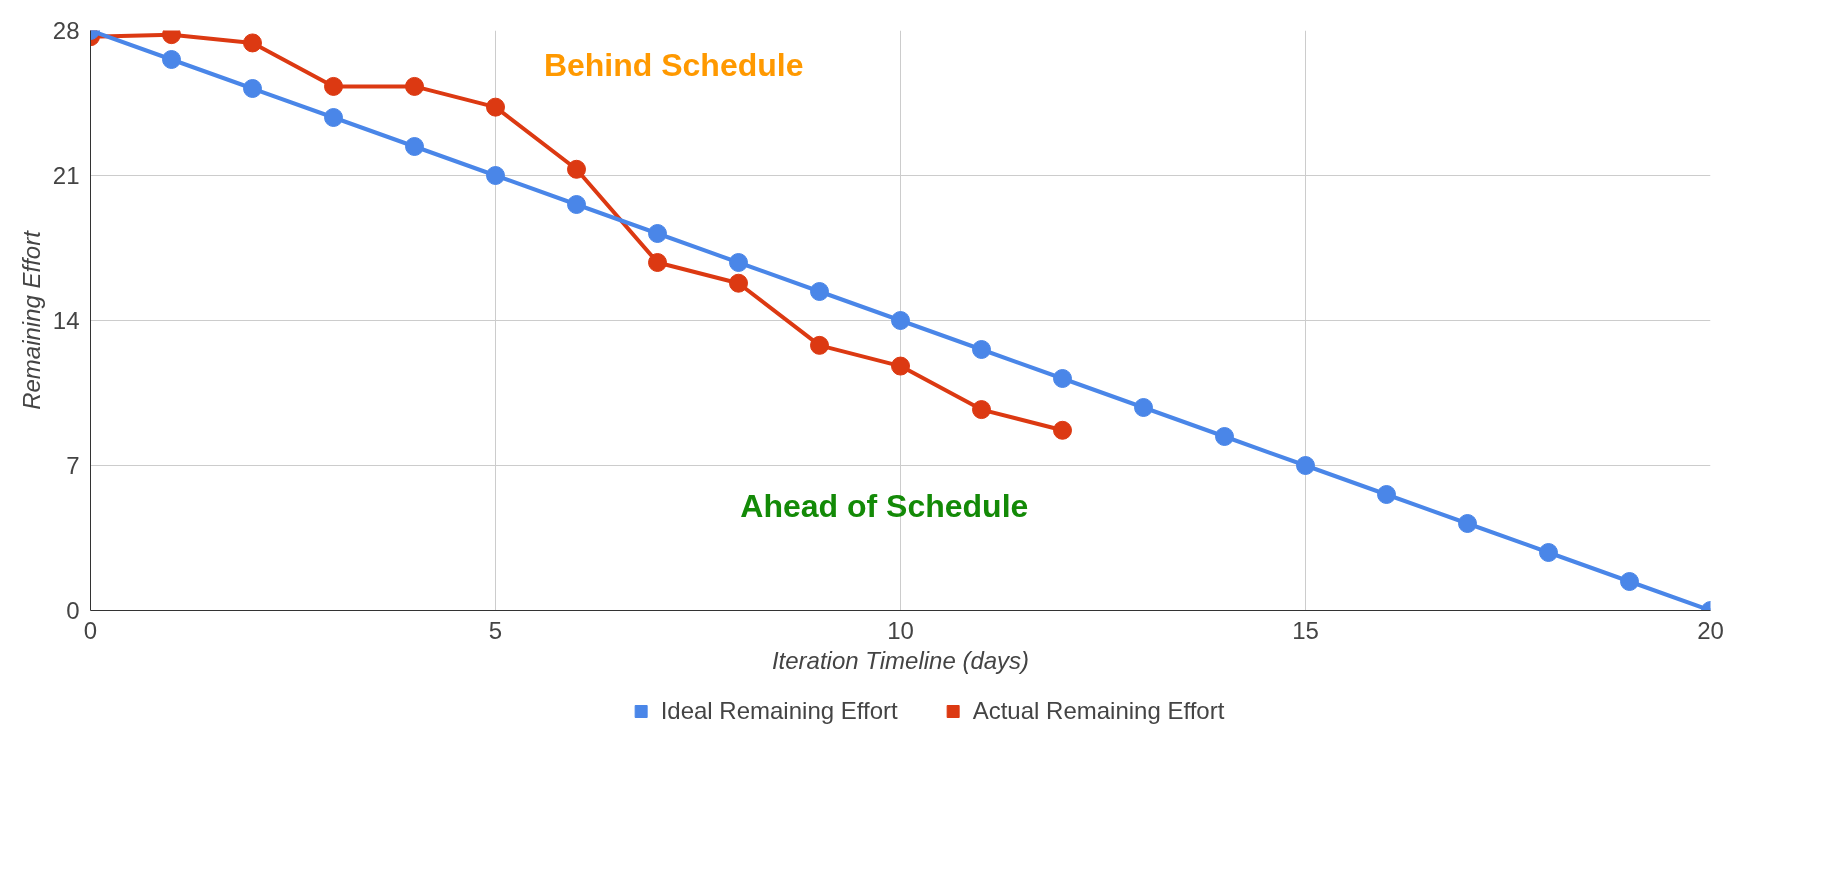 The height and width of the screenshot is (891, 1823). Describe the element at coordinates (779, 711) in the screenshot. I see `legend-label: Ideal Remaining Effort` at that location.